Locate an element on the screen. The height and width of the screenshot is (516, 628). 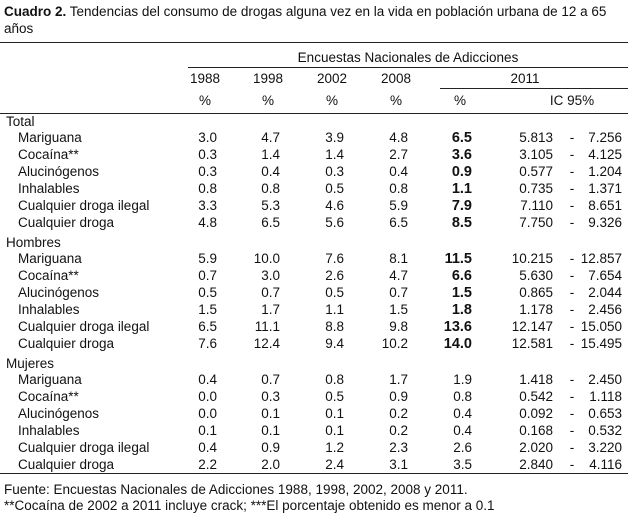
cell: 1.9 is located at coordinates (462, 379).